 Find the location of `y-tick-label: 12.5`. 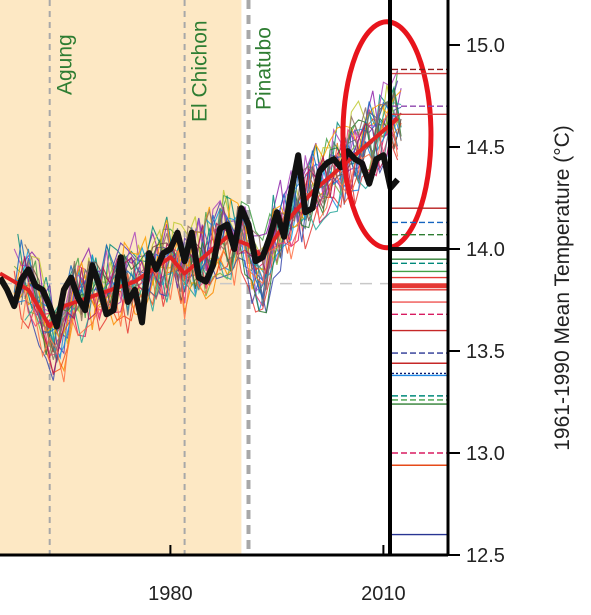

y-tick-label: 12.5 is located at coordinates (485, 556).